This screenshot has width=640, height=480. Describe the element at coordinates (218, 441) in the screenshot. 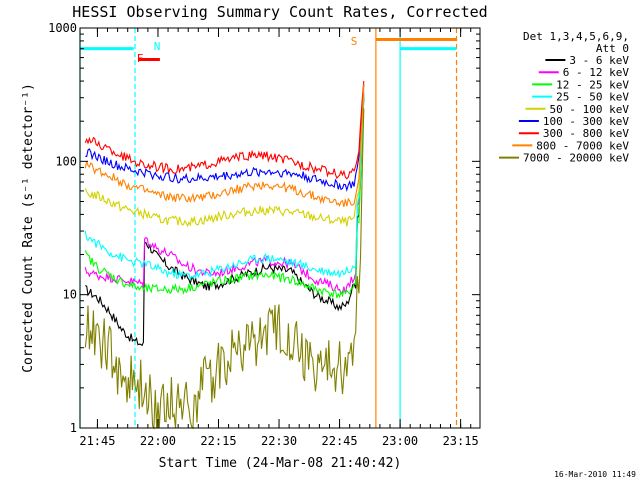

I see `x-tick-label-2: 22:15` at that location.